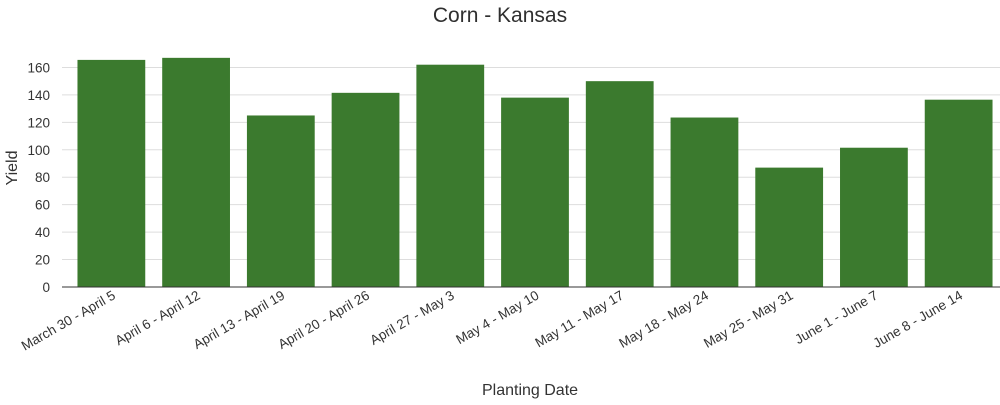 The image size is (1000, 405). Describe the element at coordinates (12, 168) in the screenshot. I see `y-axis-title: Yield` at that location.